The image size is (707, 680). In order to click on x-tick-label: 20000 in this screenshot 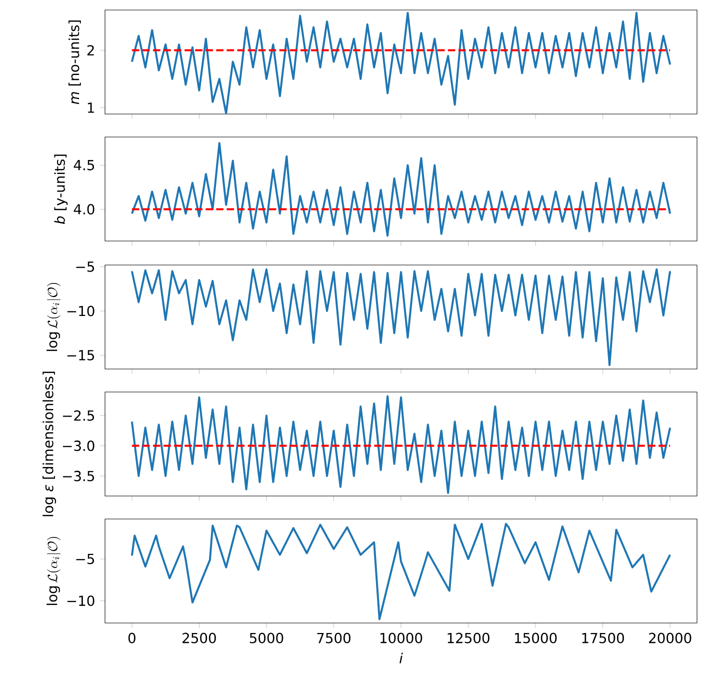, I will do `click(670, 638)`.